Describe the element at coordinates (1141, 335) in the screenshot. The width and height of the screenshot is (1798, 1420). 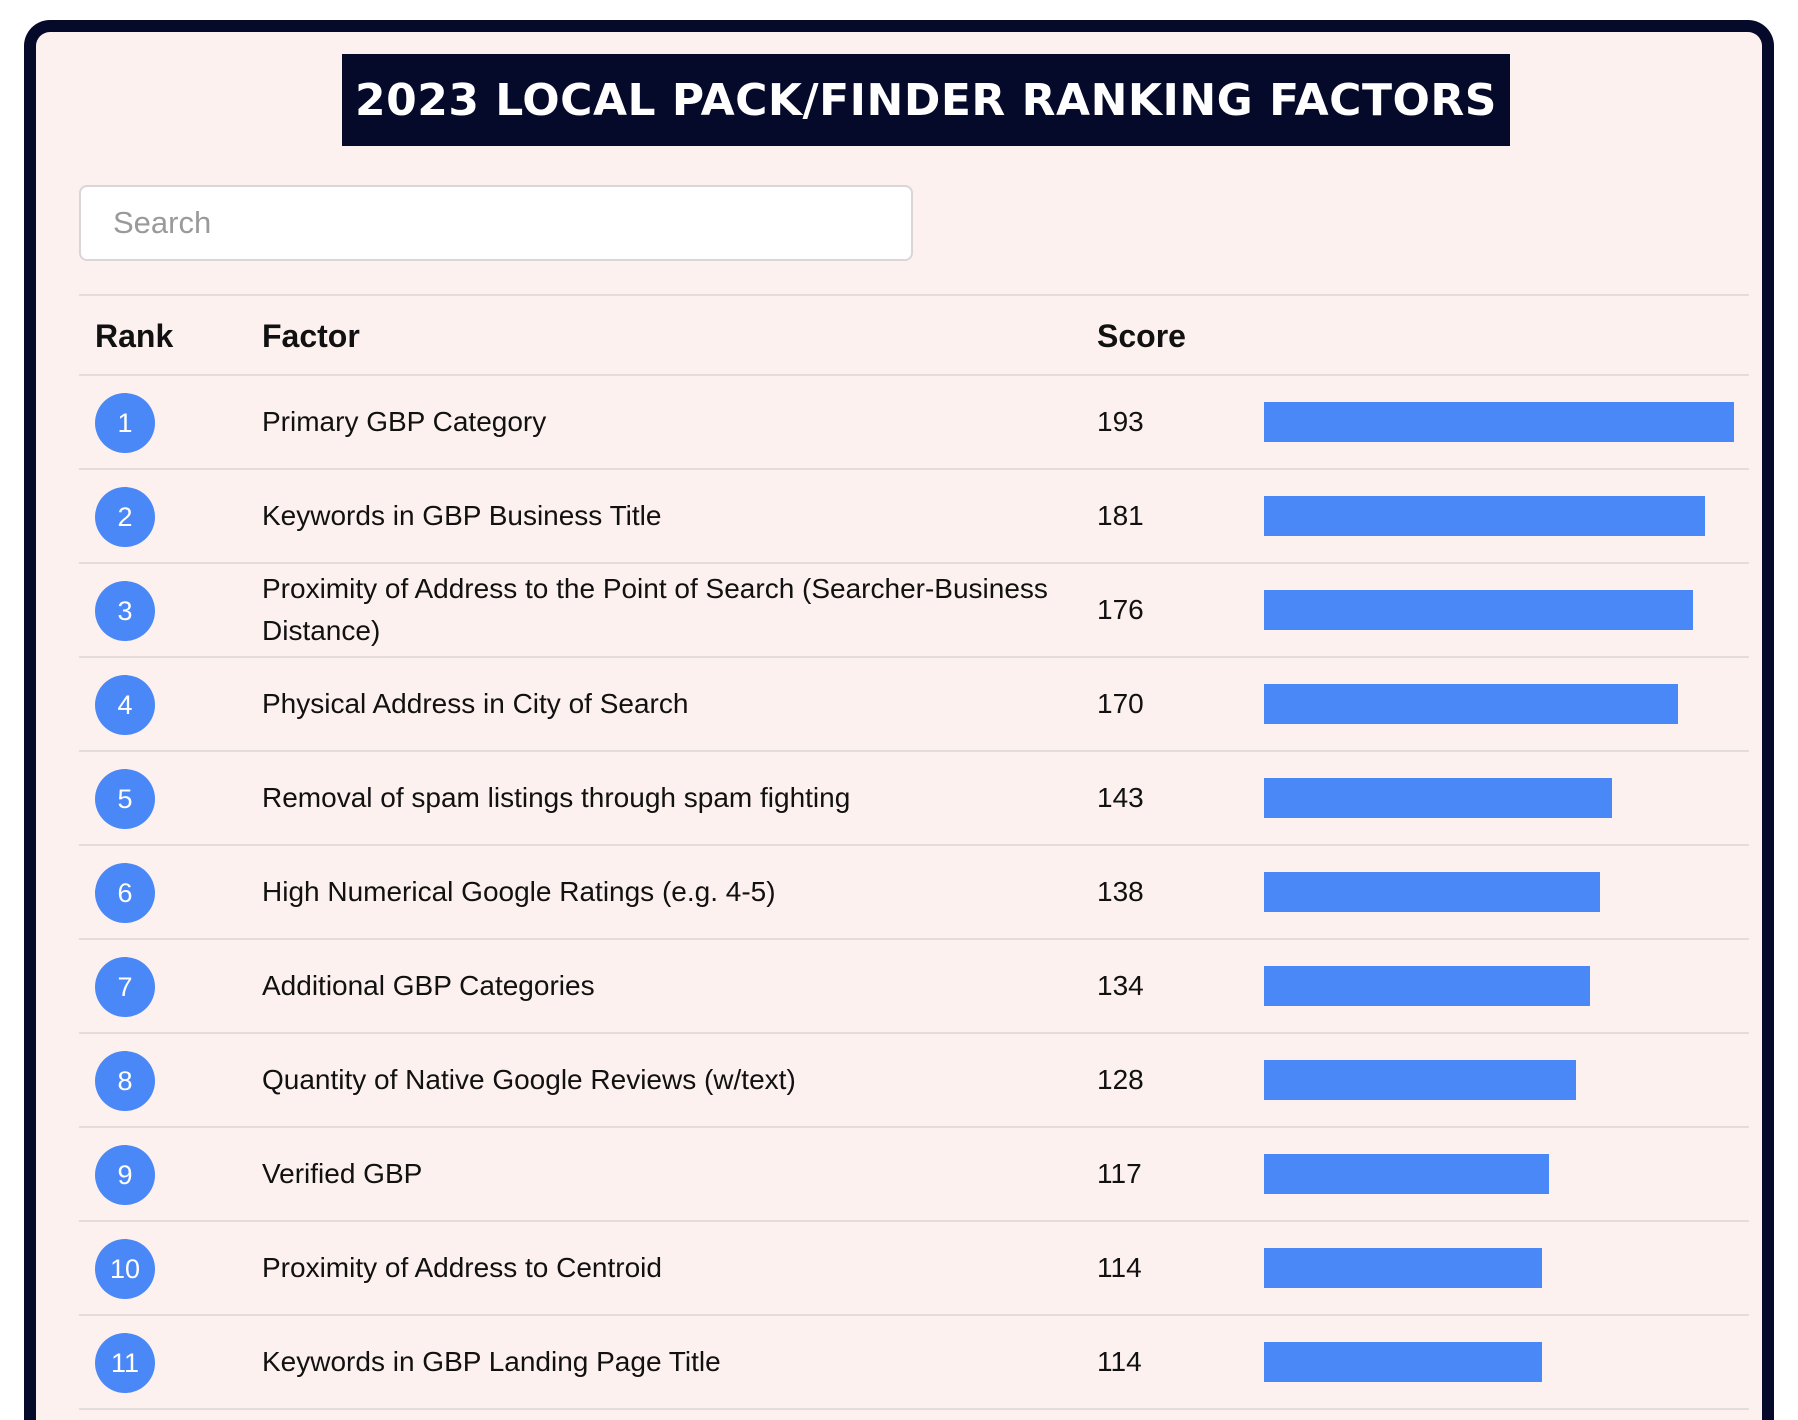
I see `header-score: Score` at that location.